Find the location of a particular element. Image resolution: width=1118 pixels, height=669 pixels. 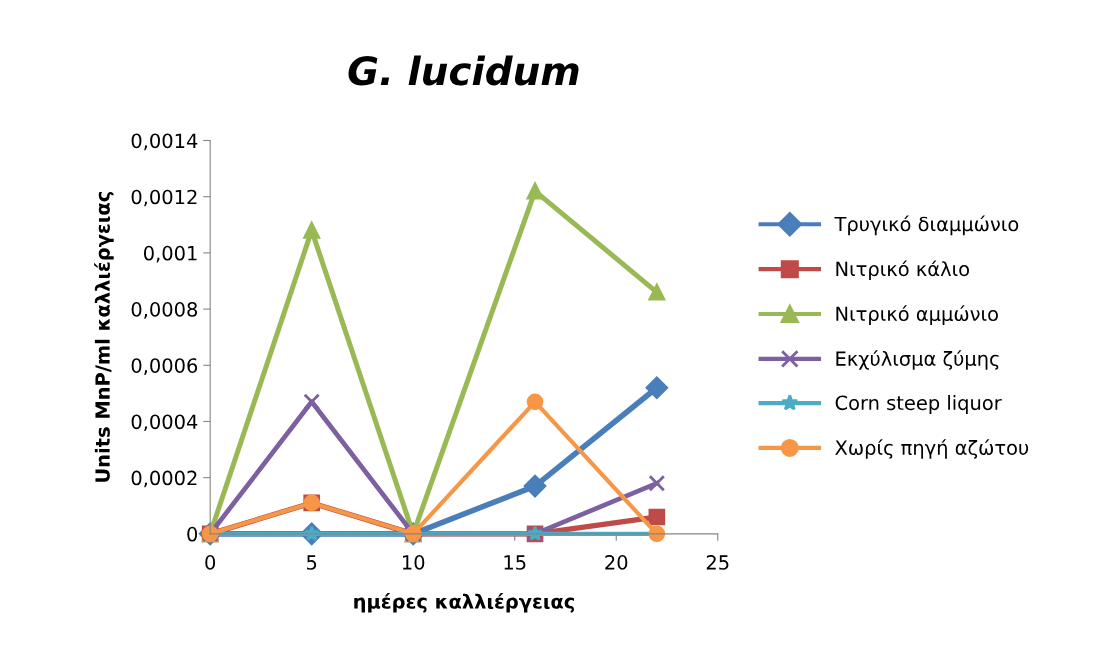

legend-label: Εκχύλισμα ζύμης is located at coordinates (917, 360).